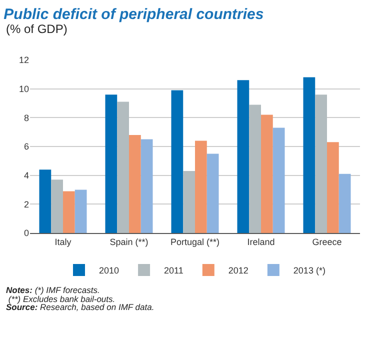 This screenshot has width=368, height=338. What do you see at coordinates (23, 60) in the screenshot?
I see `y-tick-label: 12` at bounding box center [23, 60].